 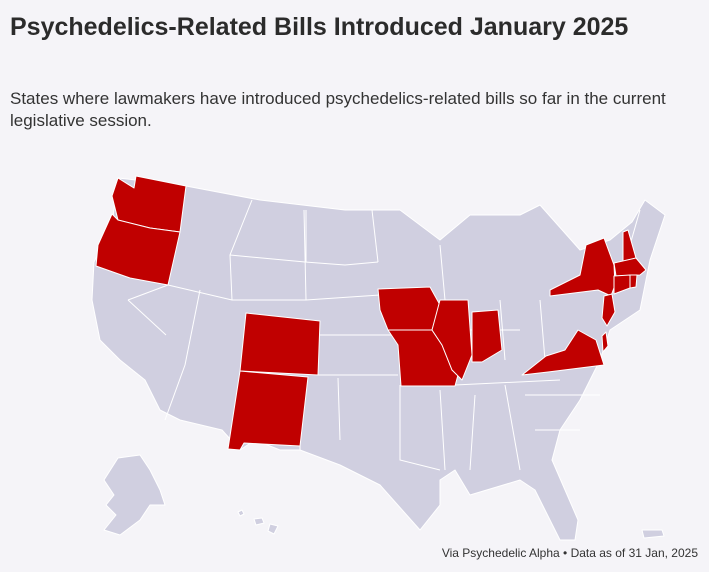 What do you see at coordinates (280, 344) in the screenshot?
I see `state-colorado` at bounding box center [280, 344].